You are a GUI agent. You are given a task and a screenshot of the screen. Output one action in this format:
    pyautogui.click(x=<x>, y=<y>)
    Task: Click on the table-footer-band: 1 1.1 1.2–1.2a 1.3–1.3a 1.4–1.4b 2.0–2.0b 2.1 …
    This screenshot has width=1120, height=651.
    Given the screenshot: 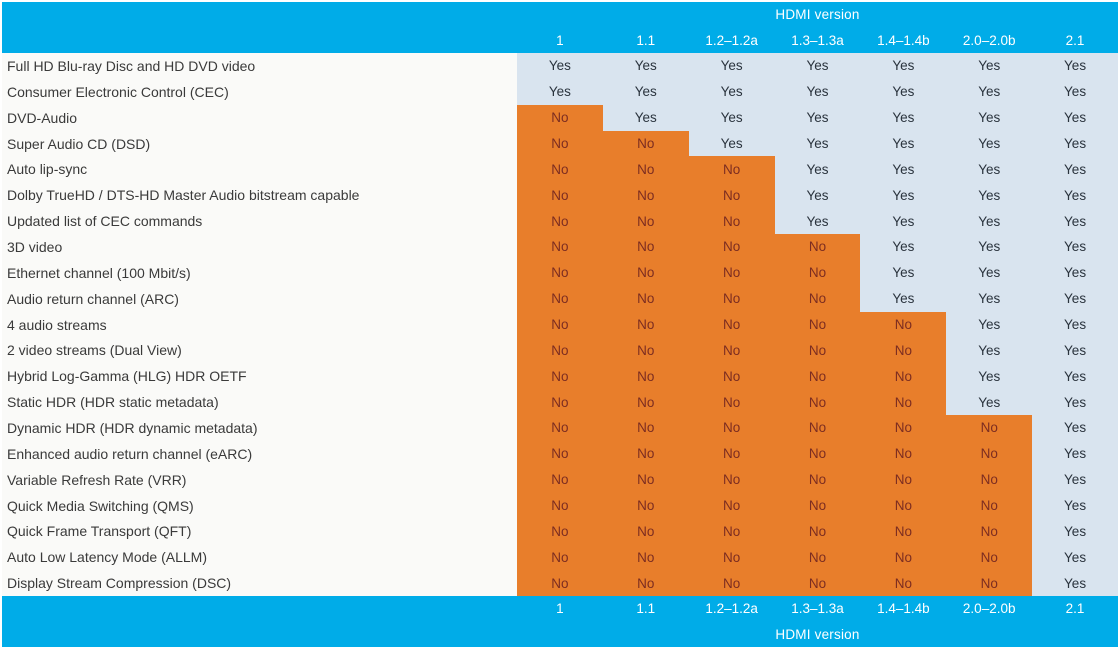 What is the action you would take?
    pyautogui.click(x=560, y=621)
    